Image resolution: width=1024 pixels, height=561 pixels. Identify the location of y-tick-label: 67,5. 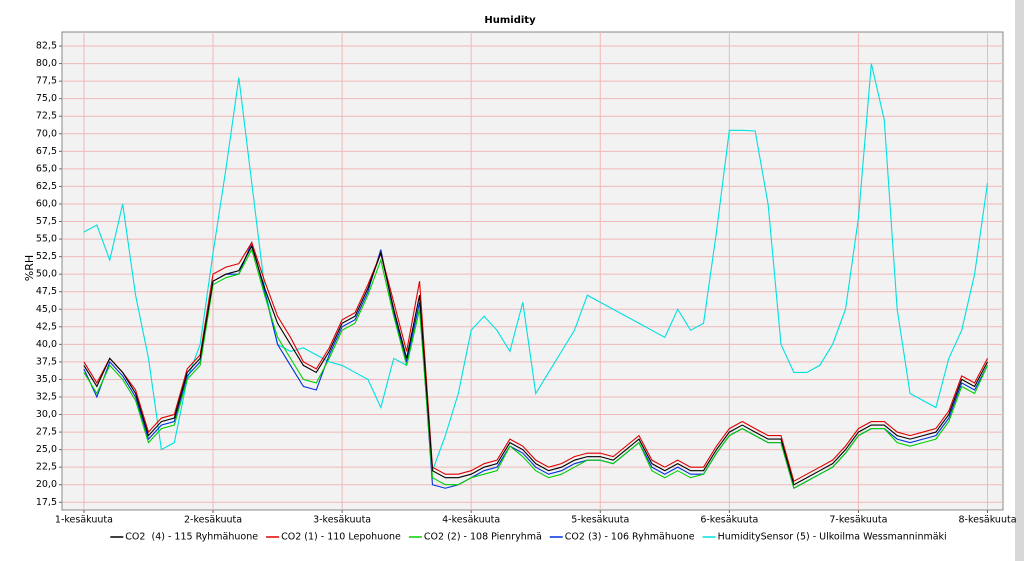
(46, 151).